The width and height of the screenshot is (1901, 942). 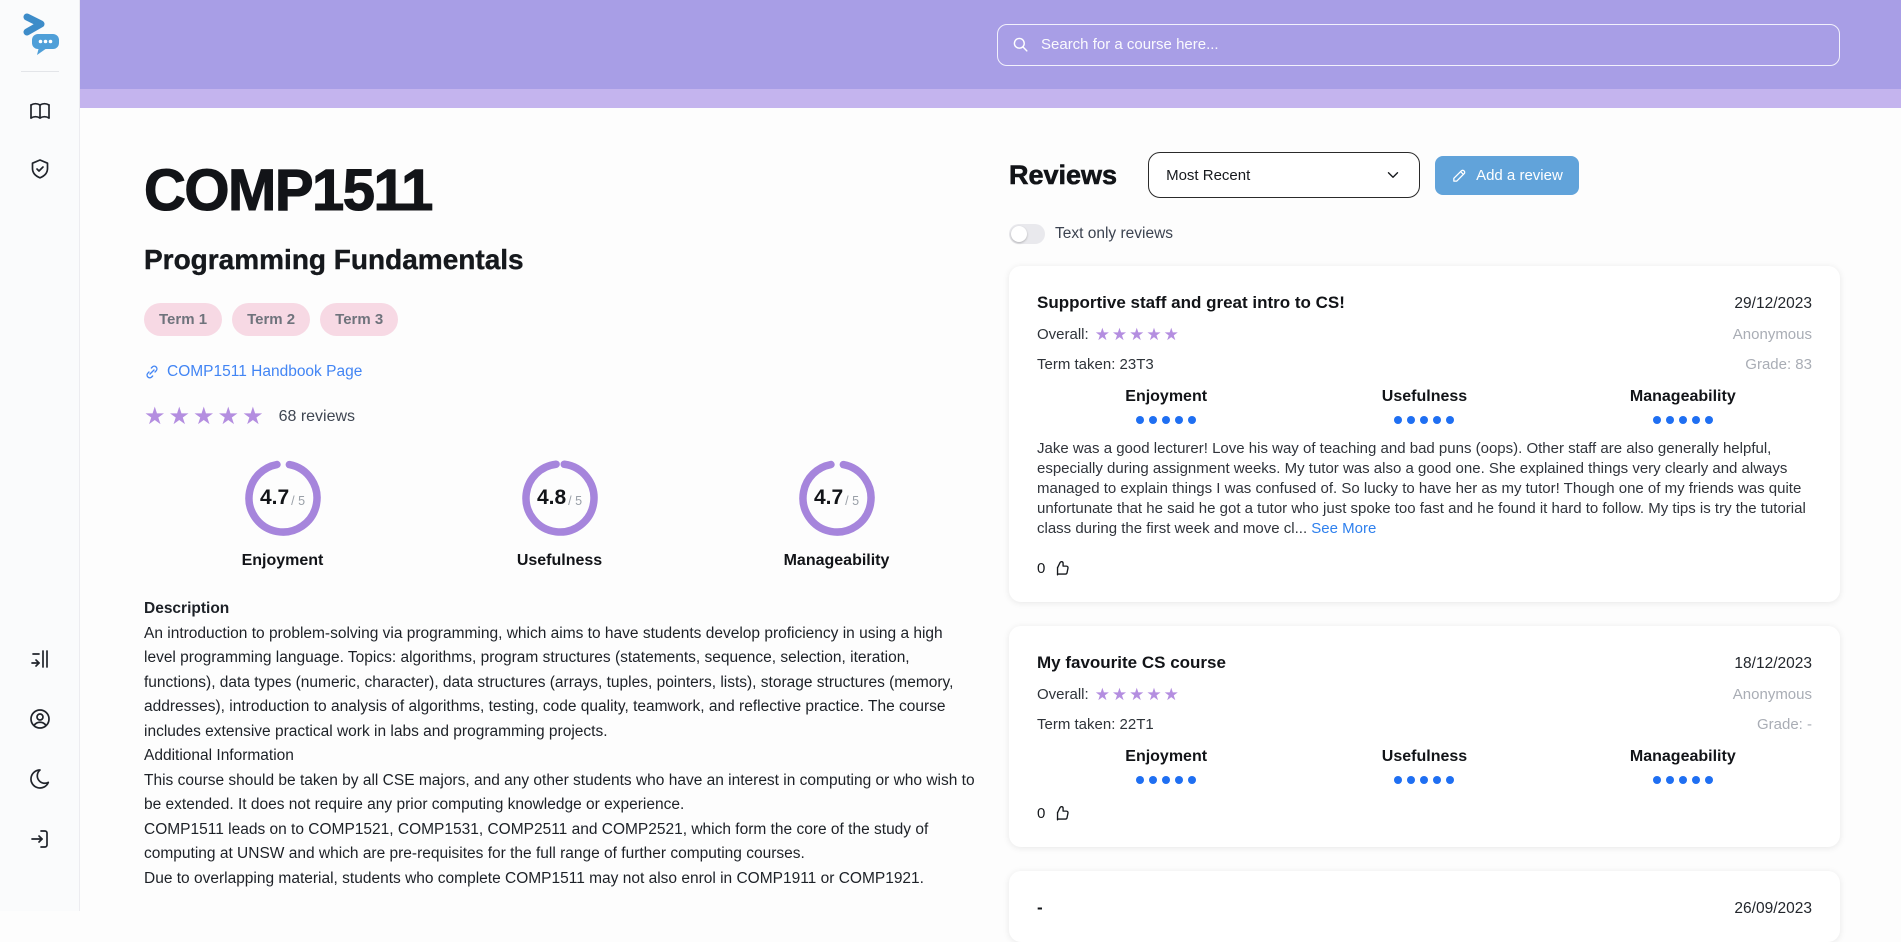 I want to click on top-header, so click(x=990, y=44).